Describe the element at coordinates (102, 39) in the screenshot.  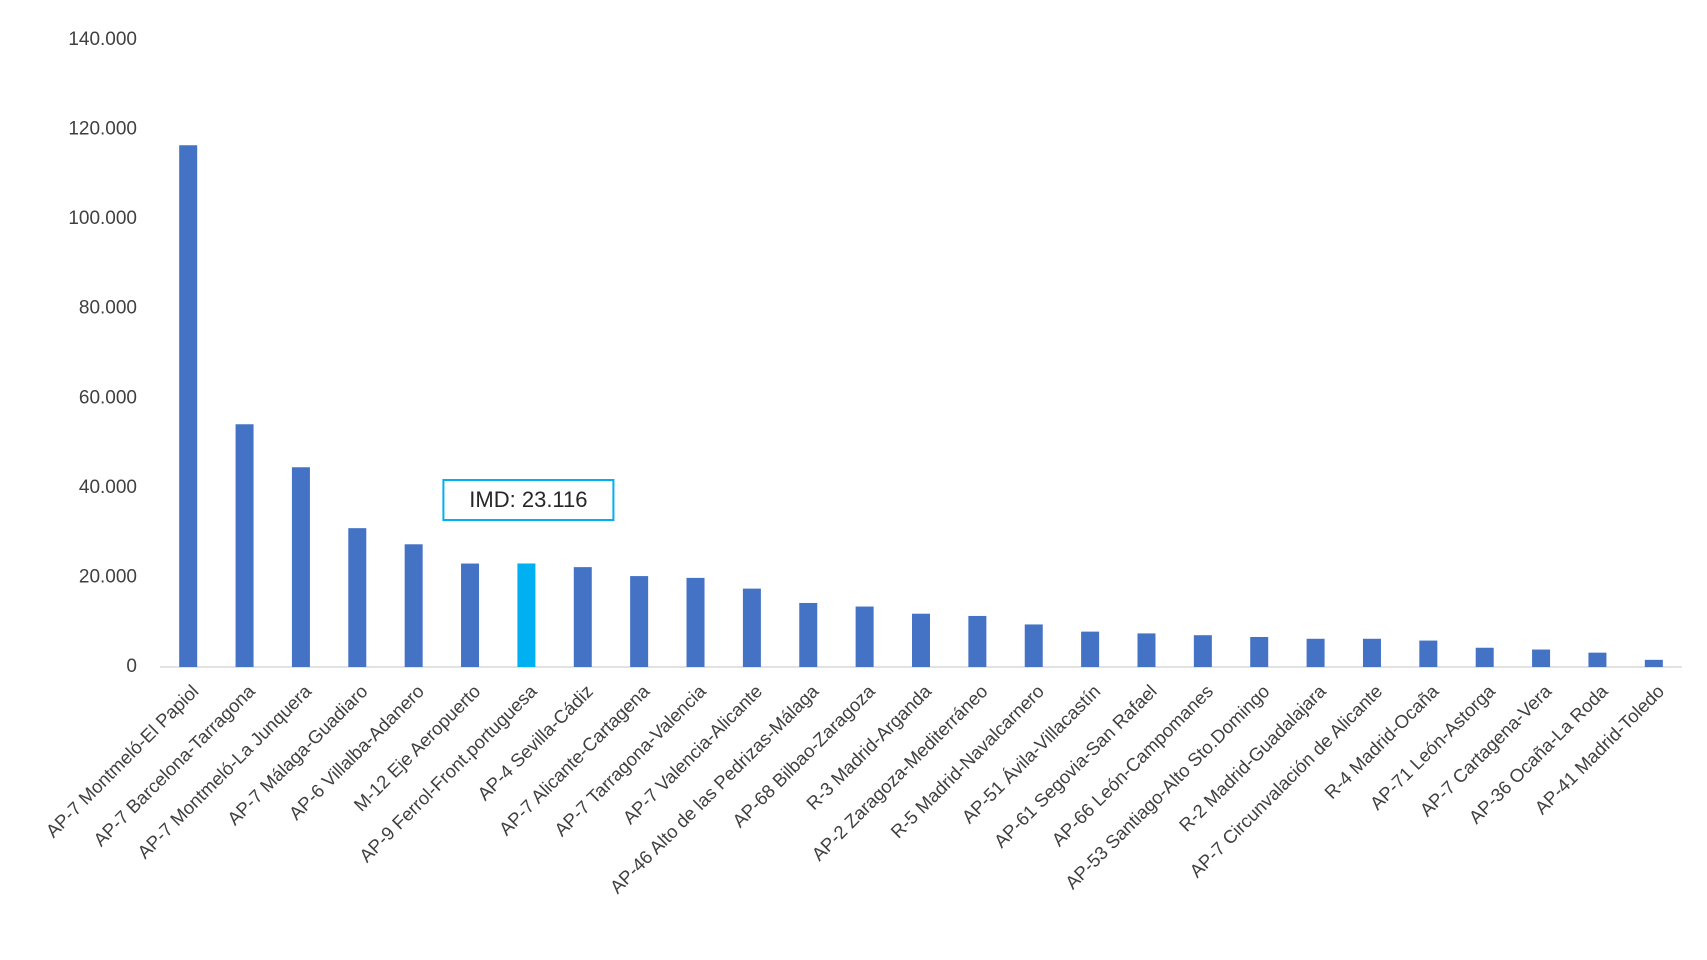
I see `y-tick-label: 140.000` at that location.